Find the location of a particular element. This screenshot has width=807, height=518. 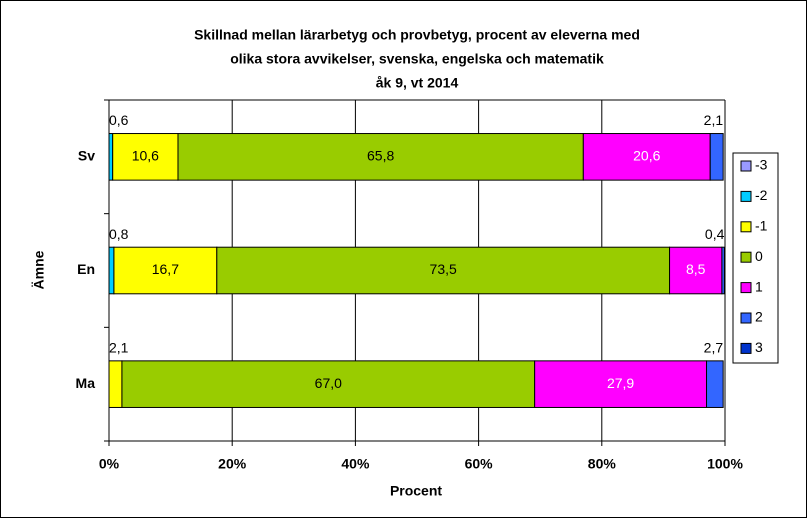

legend-label: 0 is located at coordinates (759, 256).